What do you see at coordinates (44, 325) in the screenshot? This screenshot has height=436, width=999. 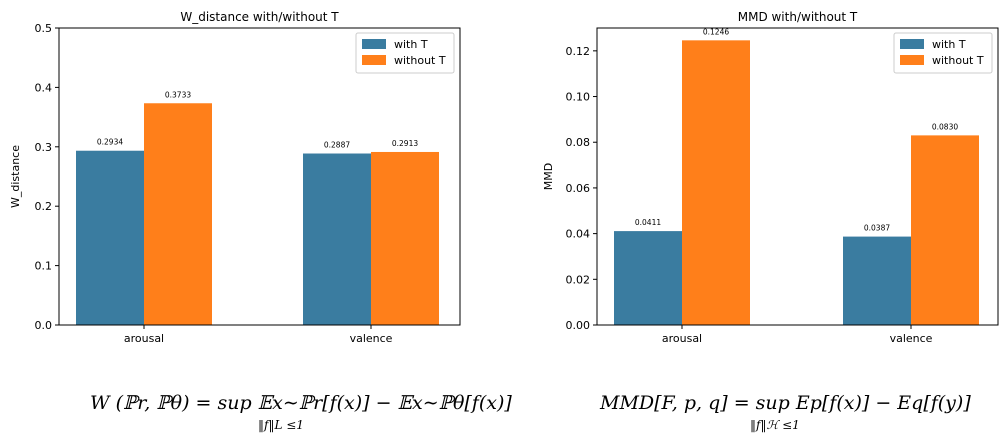 I see `w-distance-y-tick-label: 0.0` at bounding box center [44, 325].